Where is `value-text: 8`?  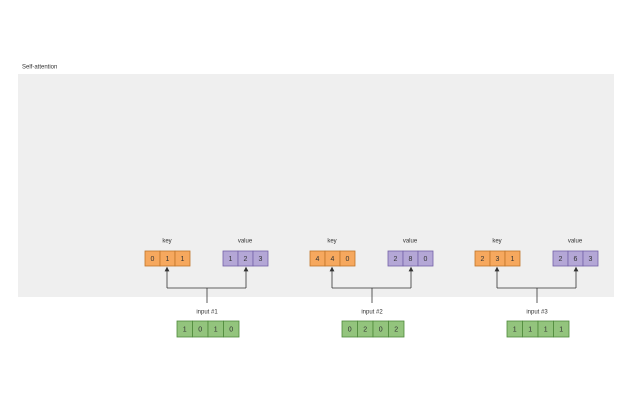
value-text: 8 is located at coordinates (411, 259).